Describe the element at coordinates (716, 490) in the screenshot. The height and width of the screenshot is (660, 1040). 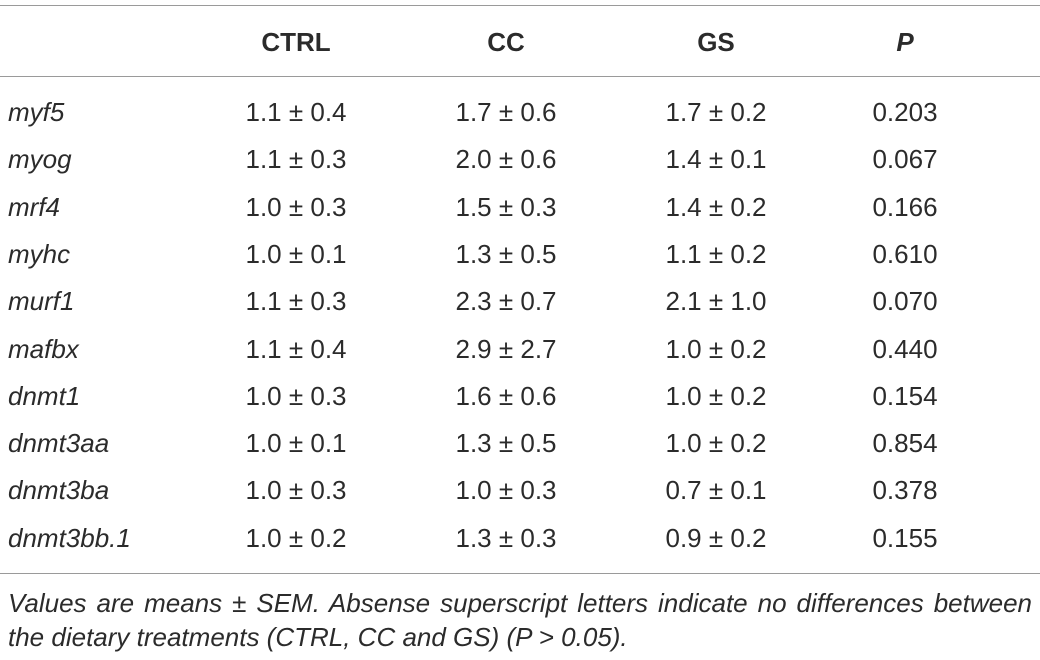
I see `cell-value: 0.7 ± 0.1` at that location.